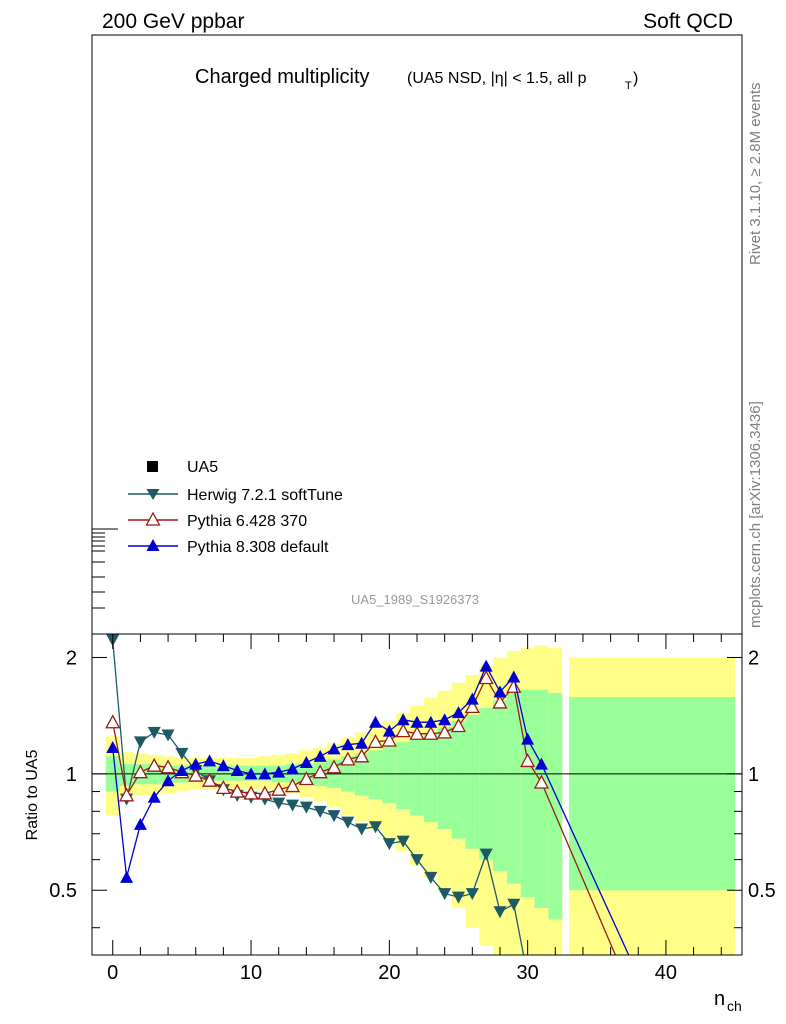  What do you see at coordinates (112, 973) in the screenshot?
I see `x-tick-label-0: 0` at bounding box center [112, 973].